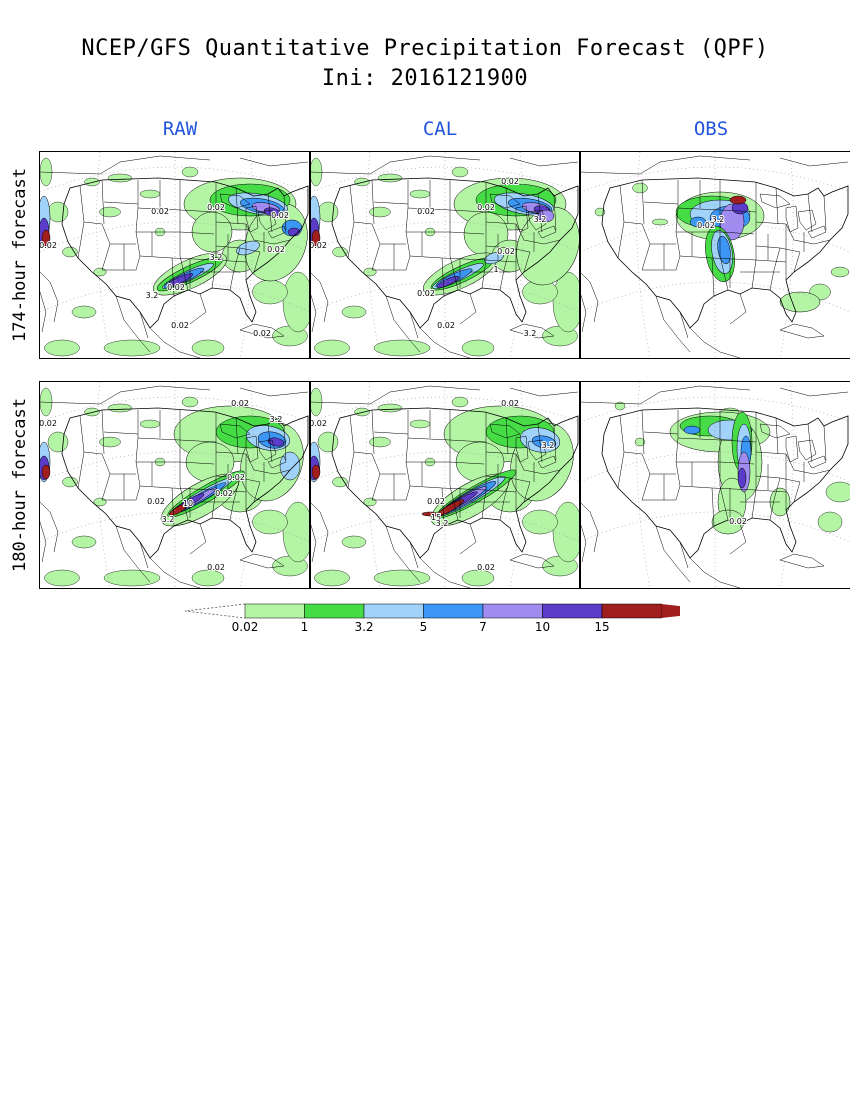 The image size is (850, 1100). I want to click on map-panel-180h-cal: 0.02 0.02 3.2 0.02 15 3.2 0.02, so click(445, 485).